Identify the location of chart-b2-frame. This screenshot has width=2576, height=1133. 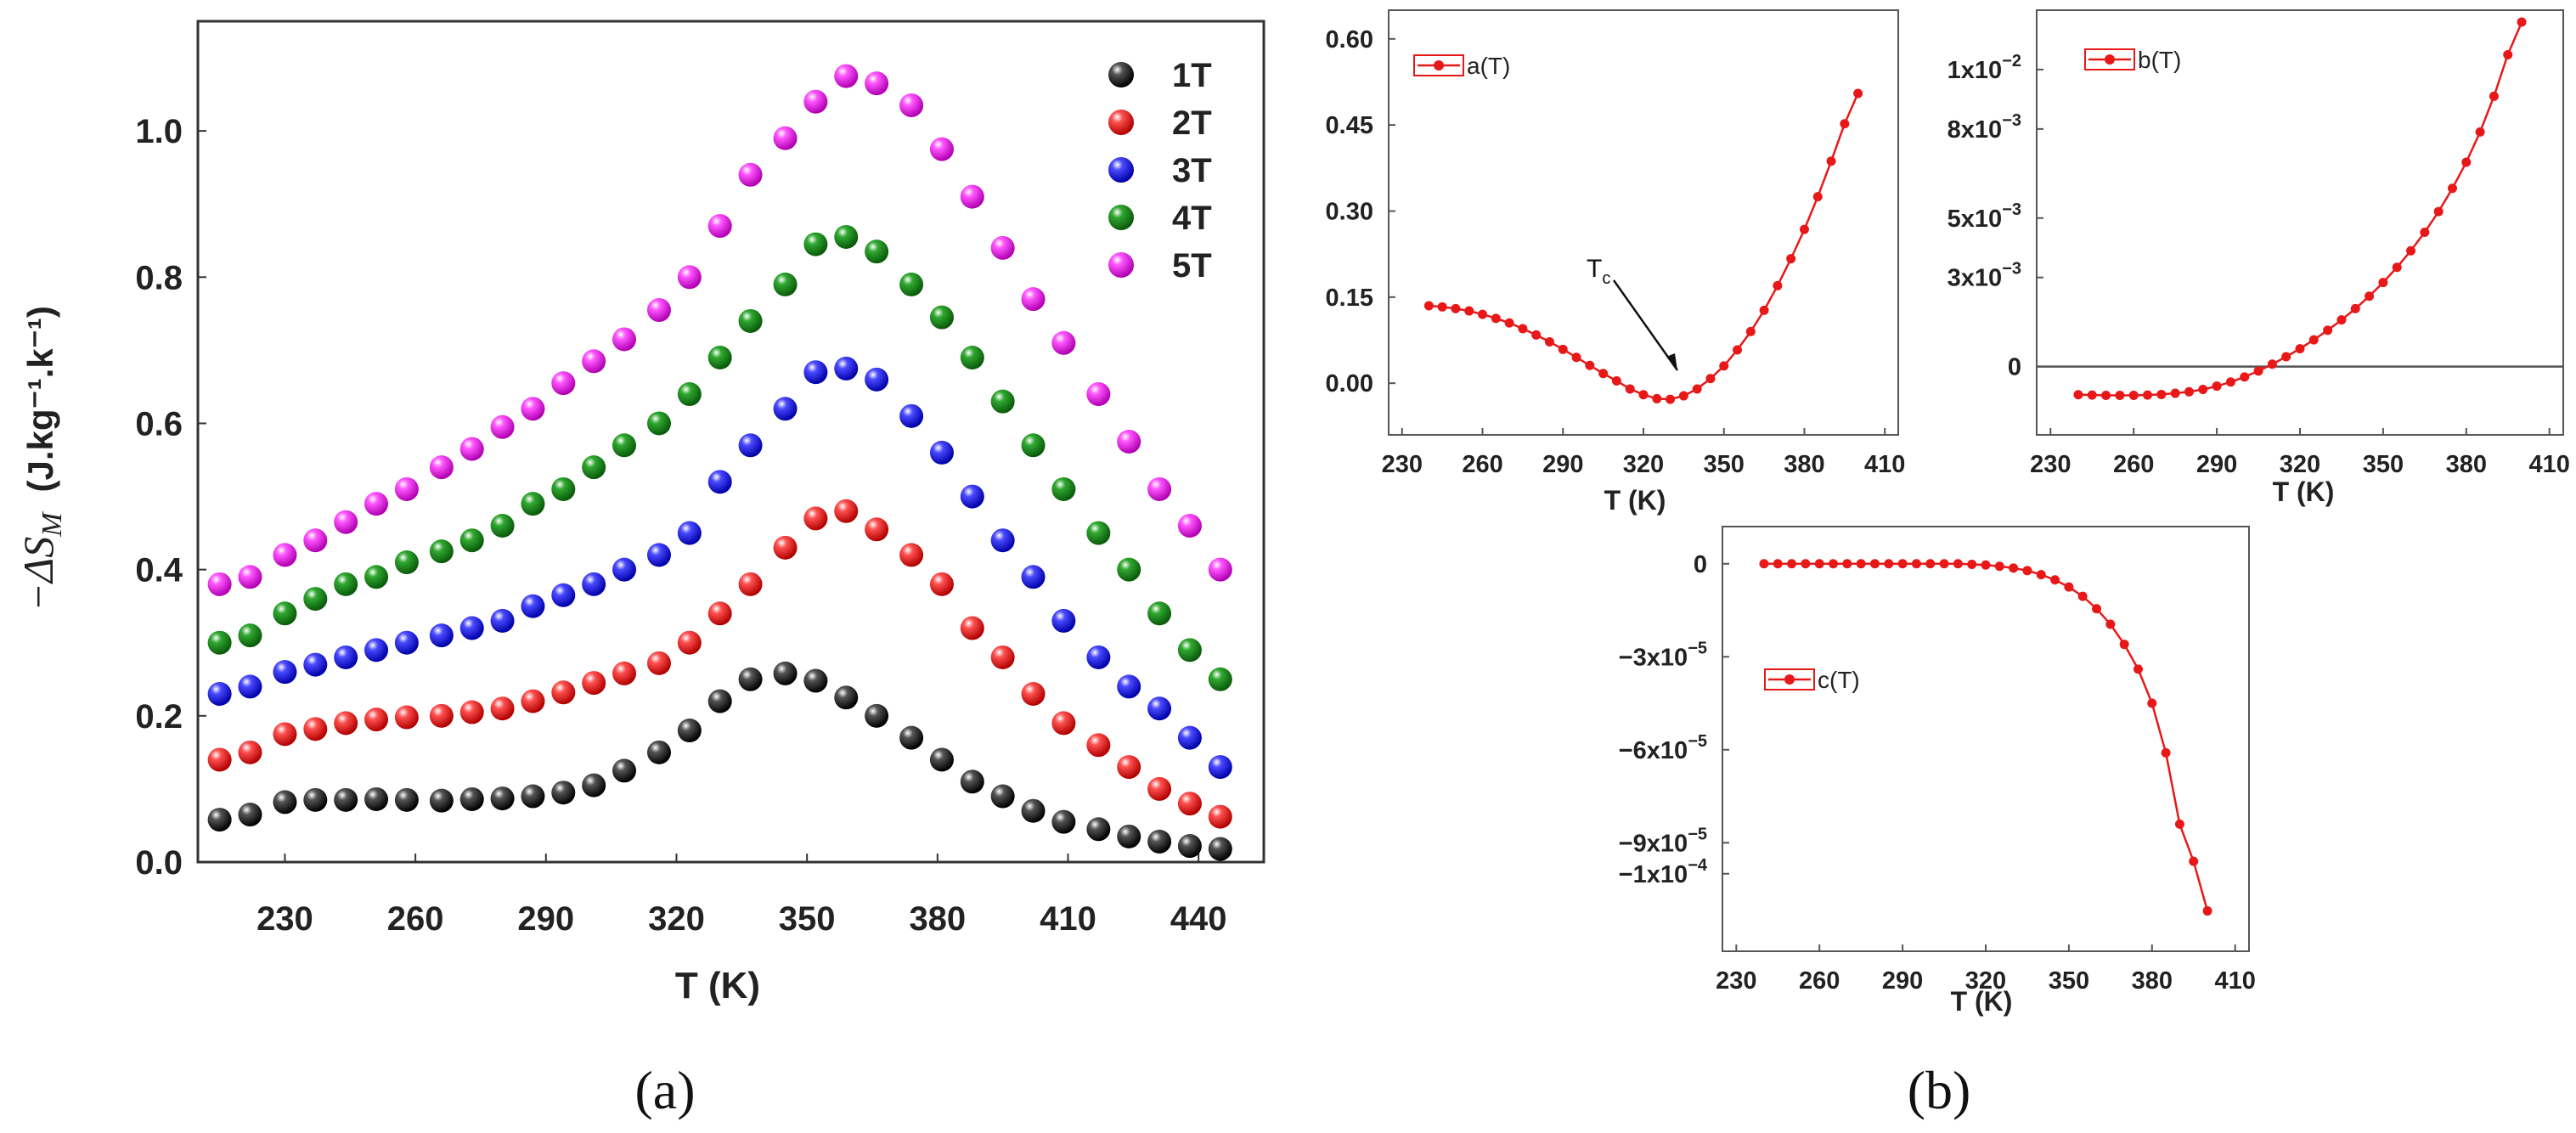
(2300, 222).